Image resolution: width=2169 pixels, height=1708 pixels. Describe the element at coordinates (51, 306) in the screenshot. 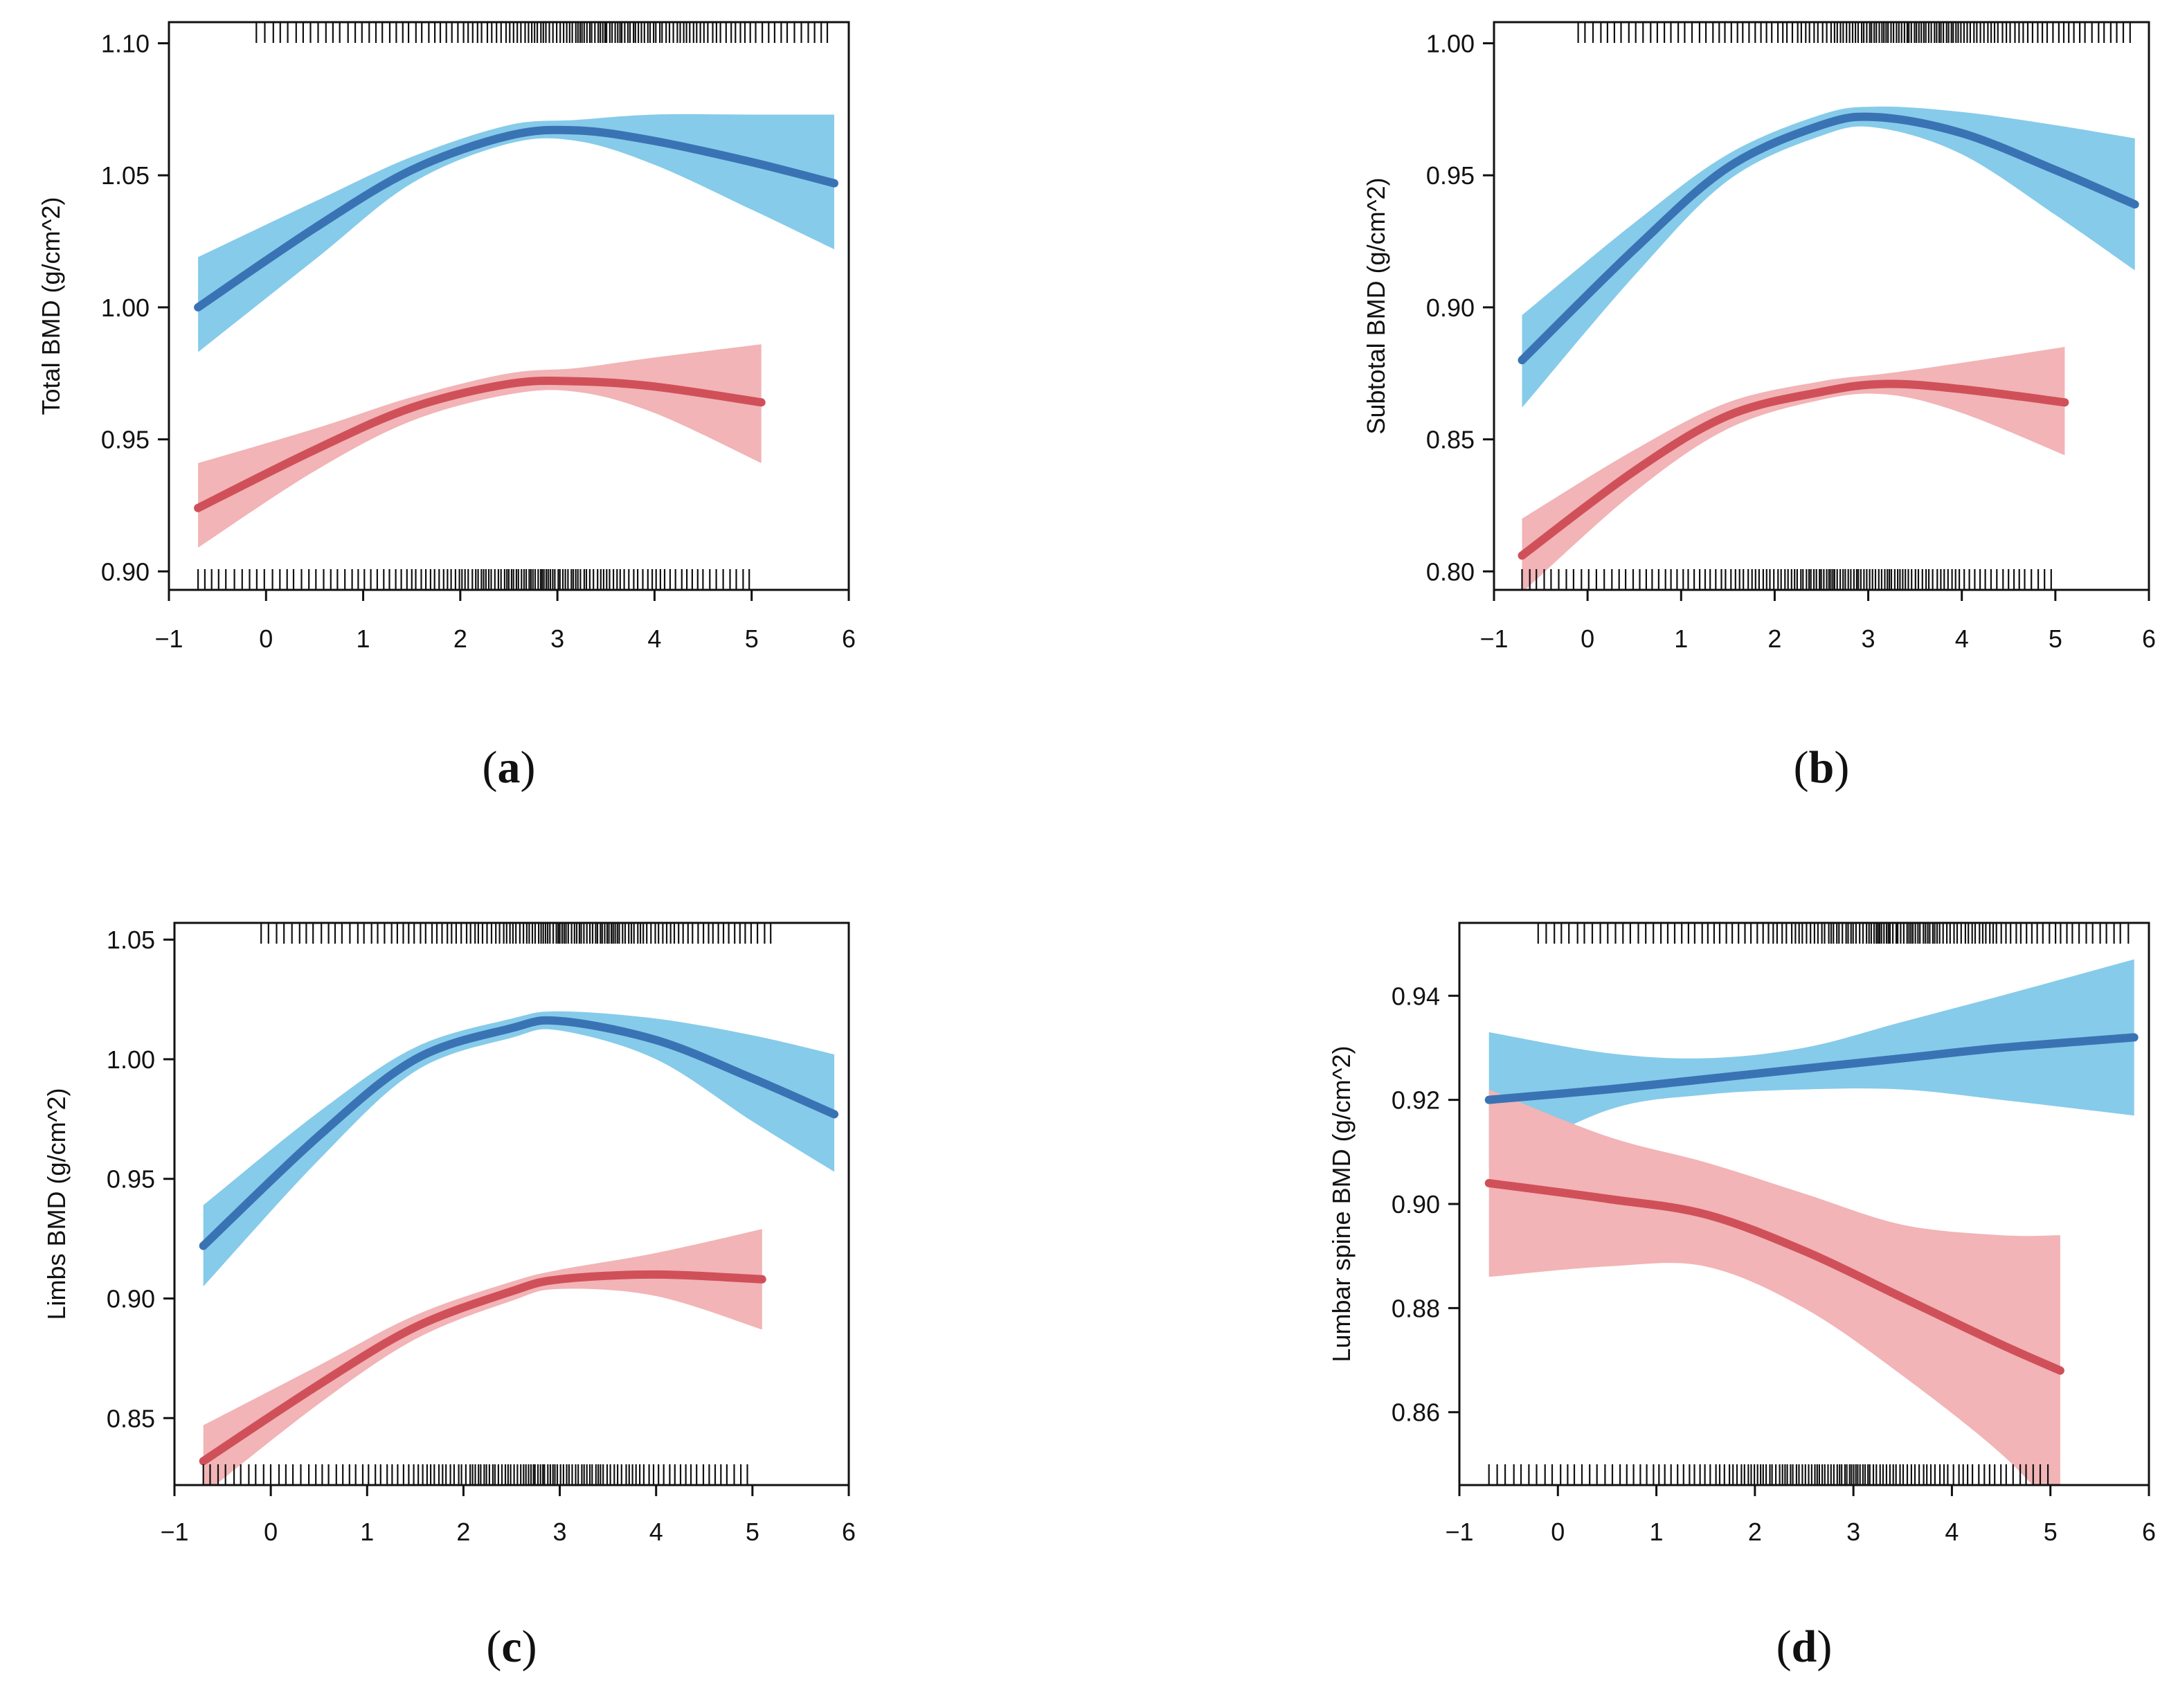

I see `y-axis-label: Total BMD (g/cm^2)` at that location.